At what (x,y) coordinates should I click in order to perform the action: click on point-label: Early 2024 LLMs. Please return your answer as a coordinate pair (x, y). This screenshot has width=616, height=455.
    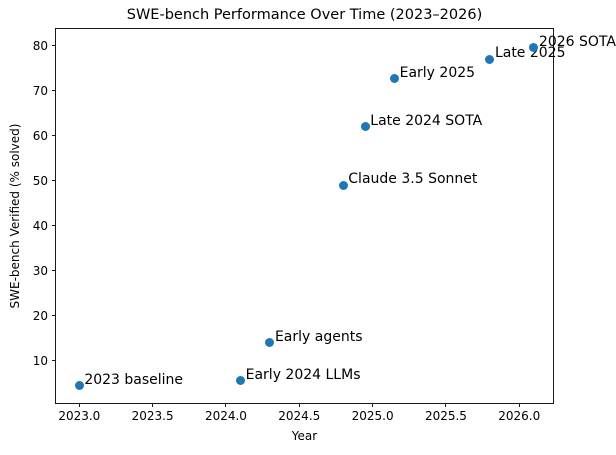
    Looking at the image, I should click on (303, 374).